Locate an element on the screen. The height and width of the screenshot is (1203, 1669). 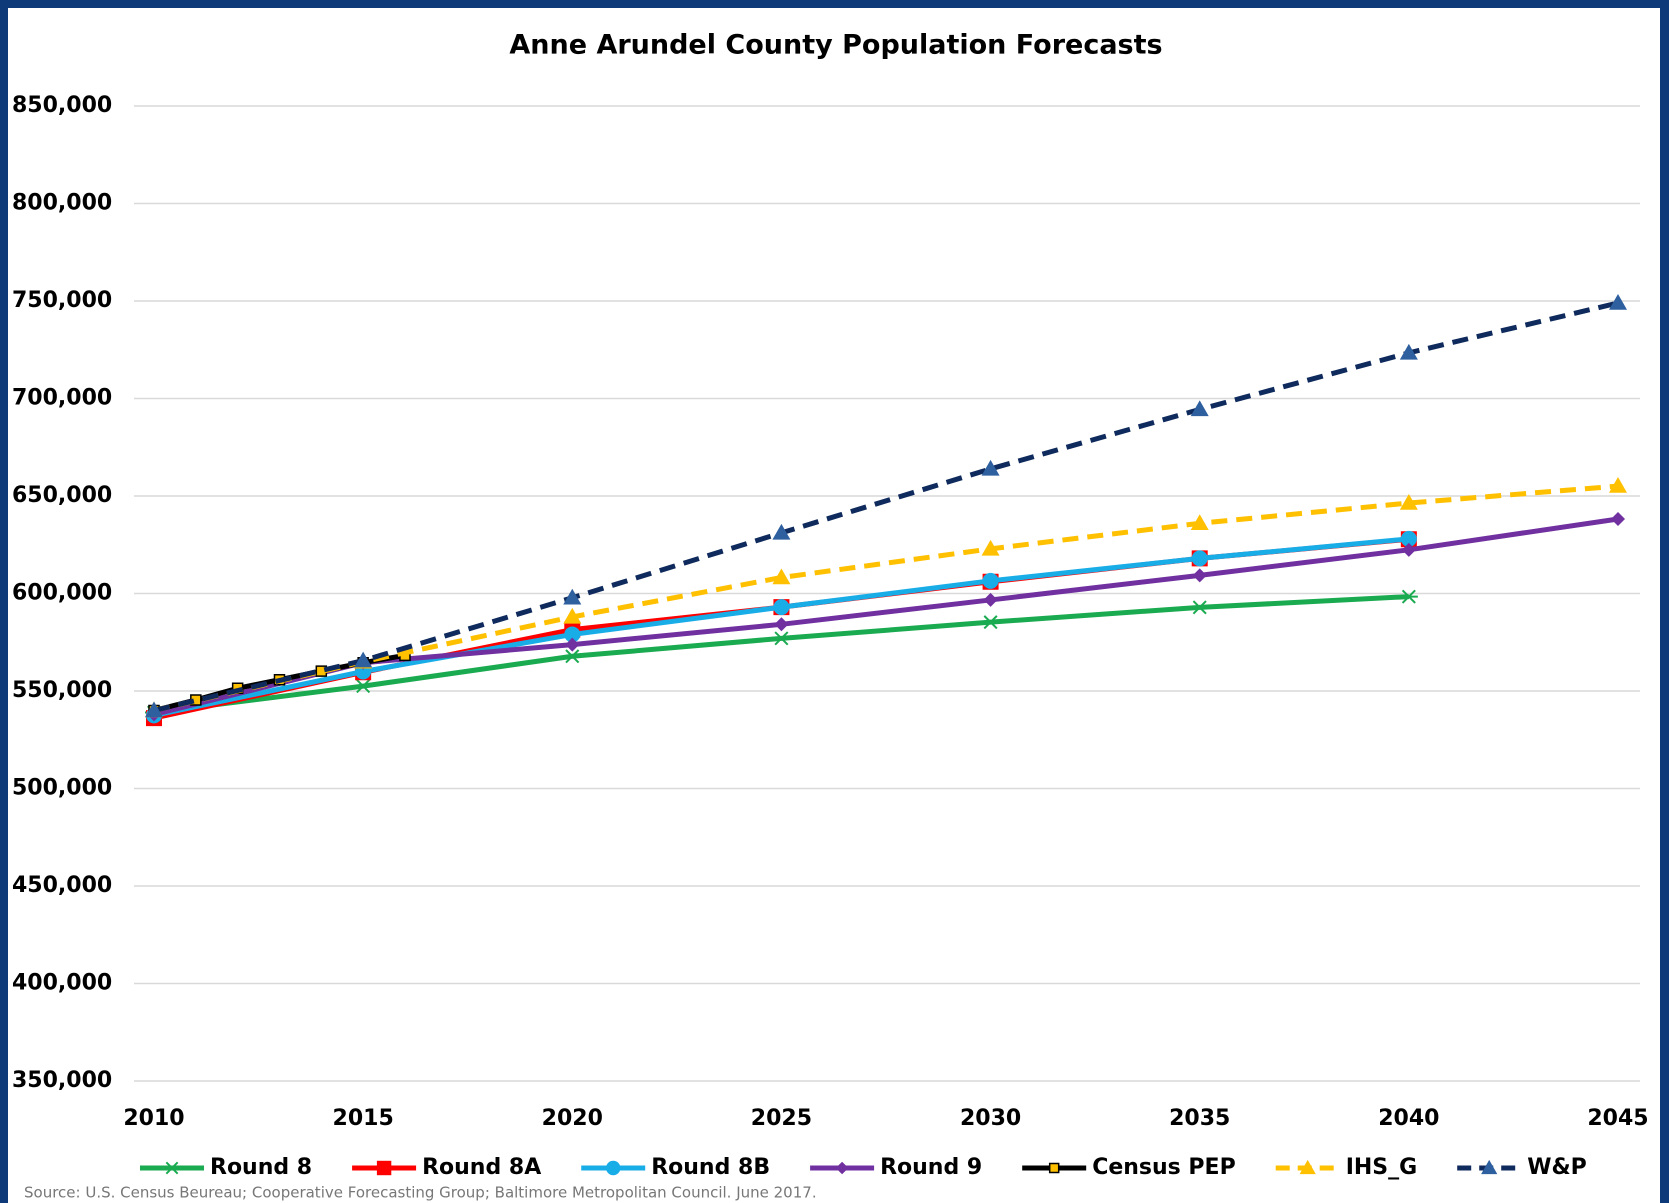
y-tick-label: 600,000 is located at coordinates (62, 593).